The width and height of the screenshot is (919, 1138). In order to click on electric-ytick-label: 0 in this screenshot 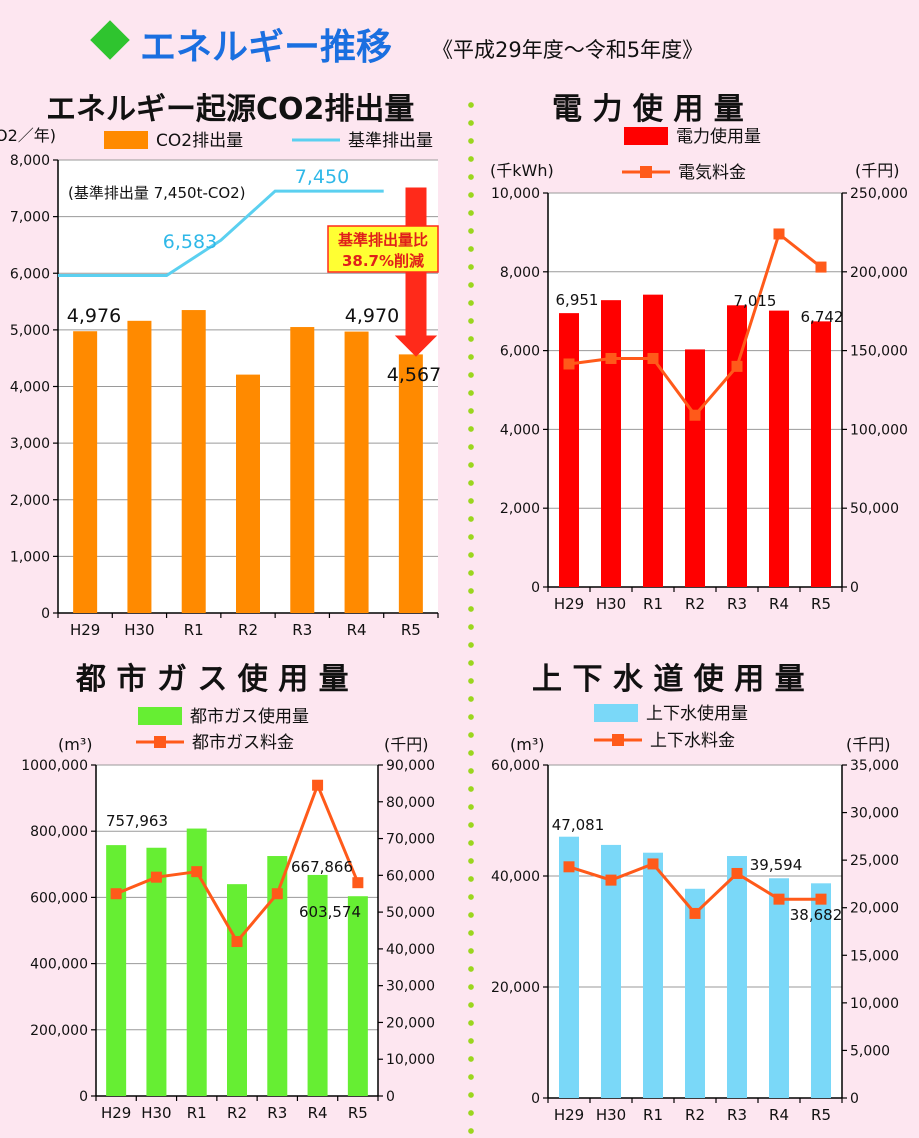, I will do `click(535, 588)`.